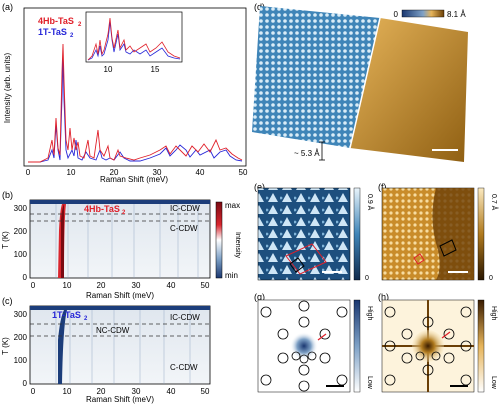 The image size is (500, 405). I want to click on panel-g-fft-blue: High Low, so click(315, 346).